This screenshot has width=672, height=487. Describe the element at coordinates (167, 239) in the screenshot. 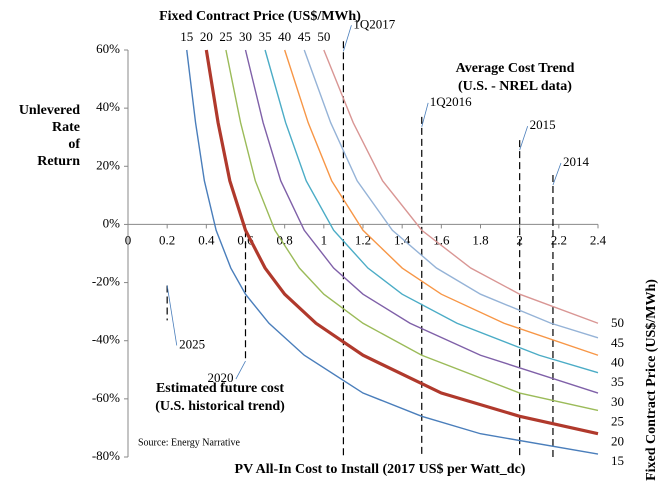

I see `x-tick-label: 0.2` at that location.